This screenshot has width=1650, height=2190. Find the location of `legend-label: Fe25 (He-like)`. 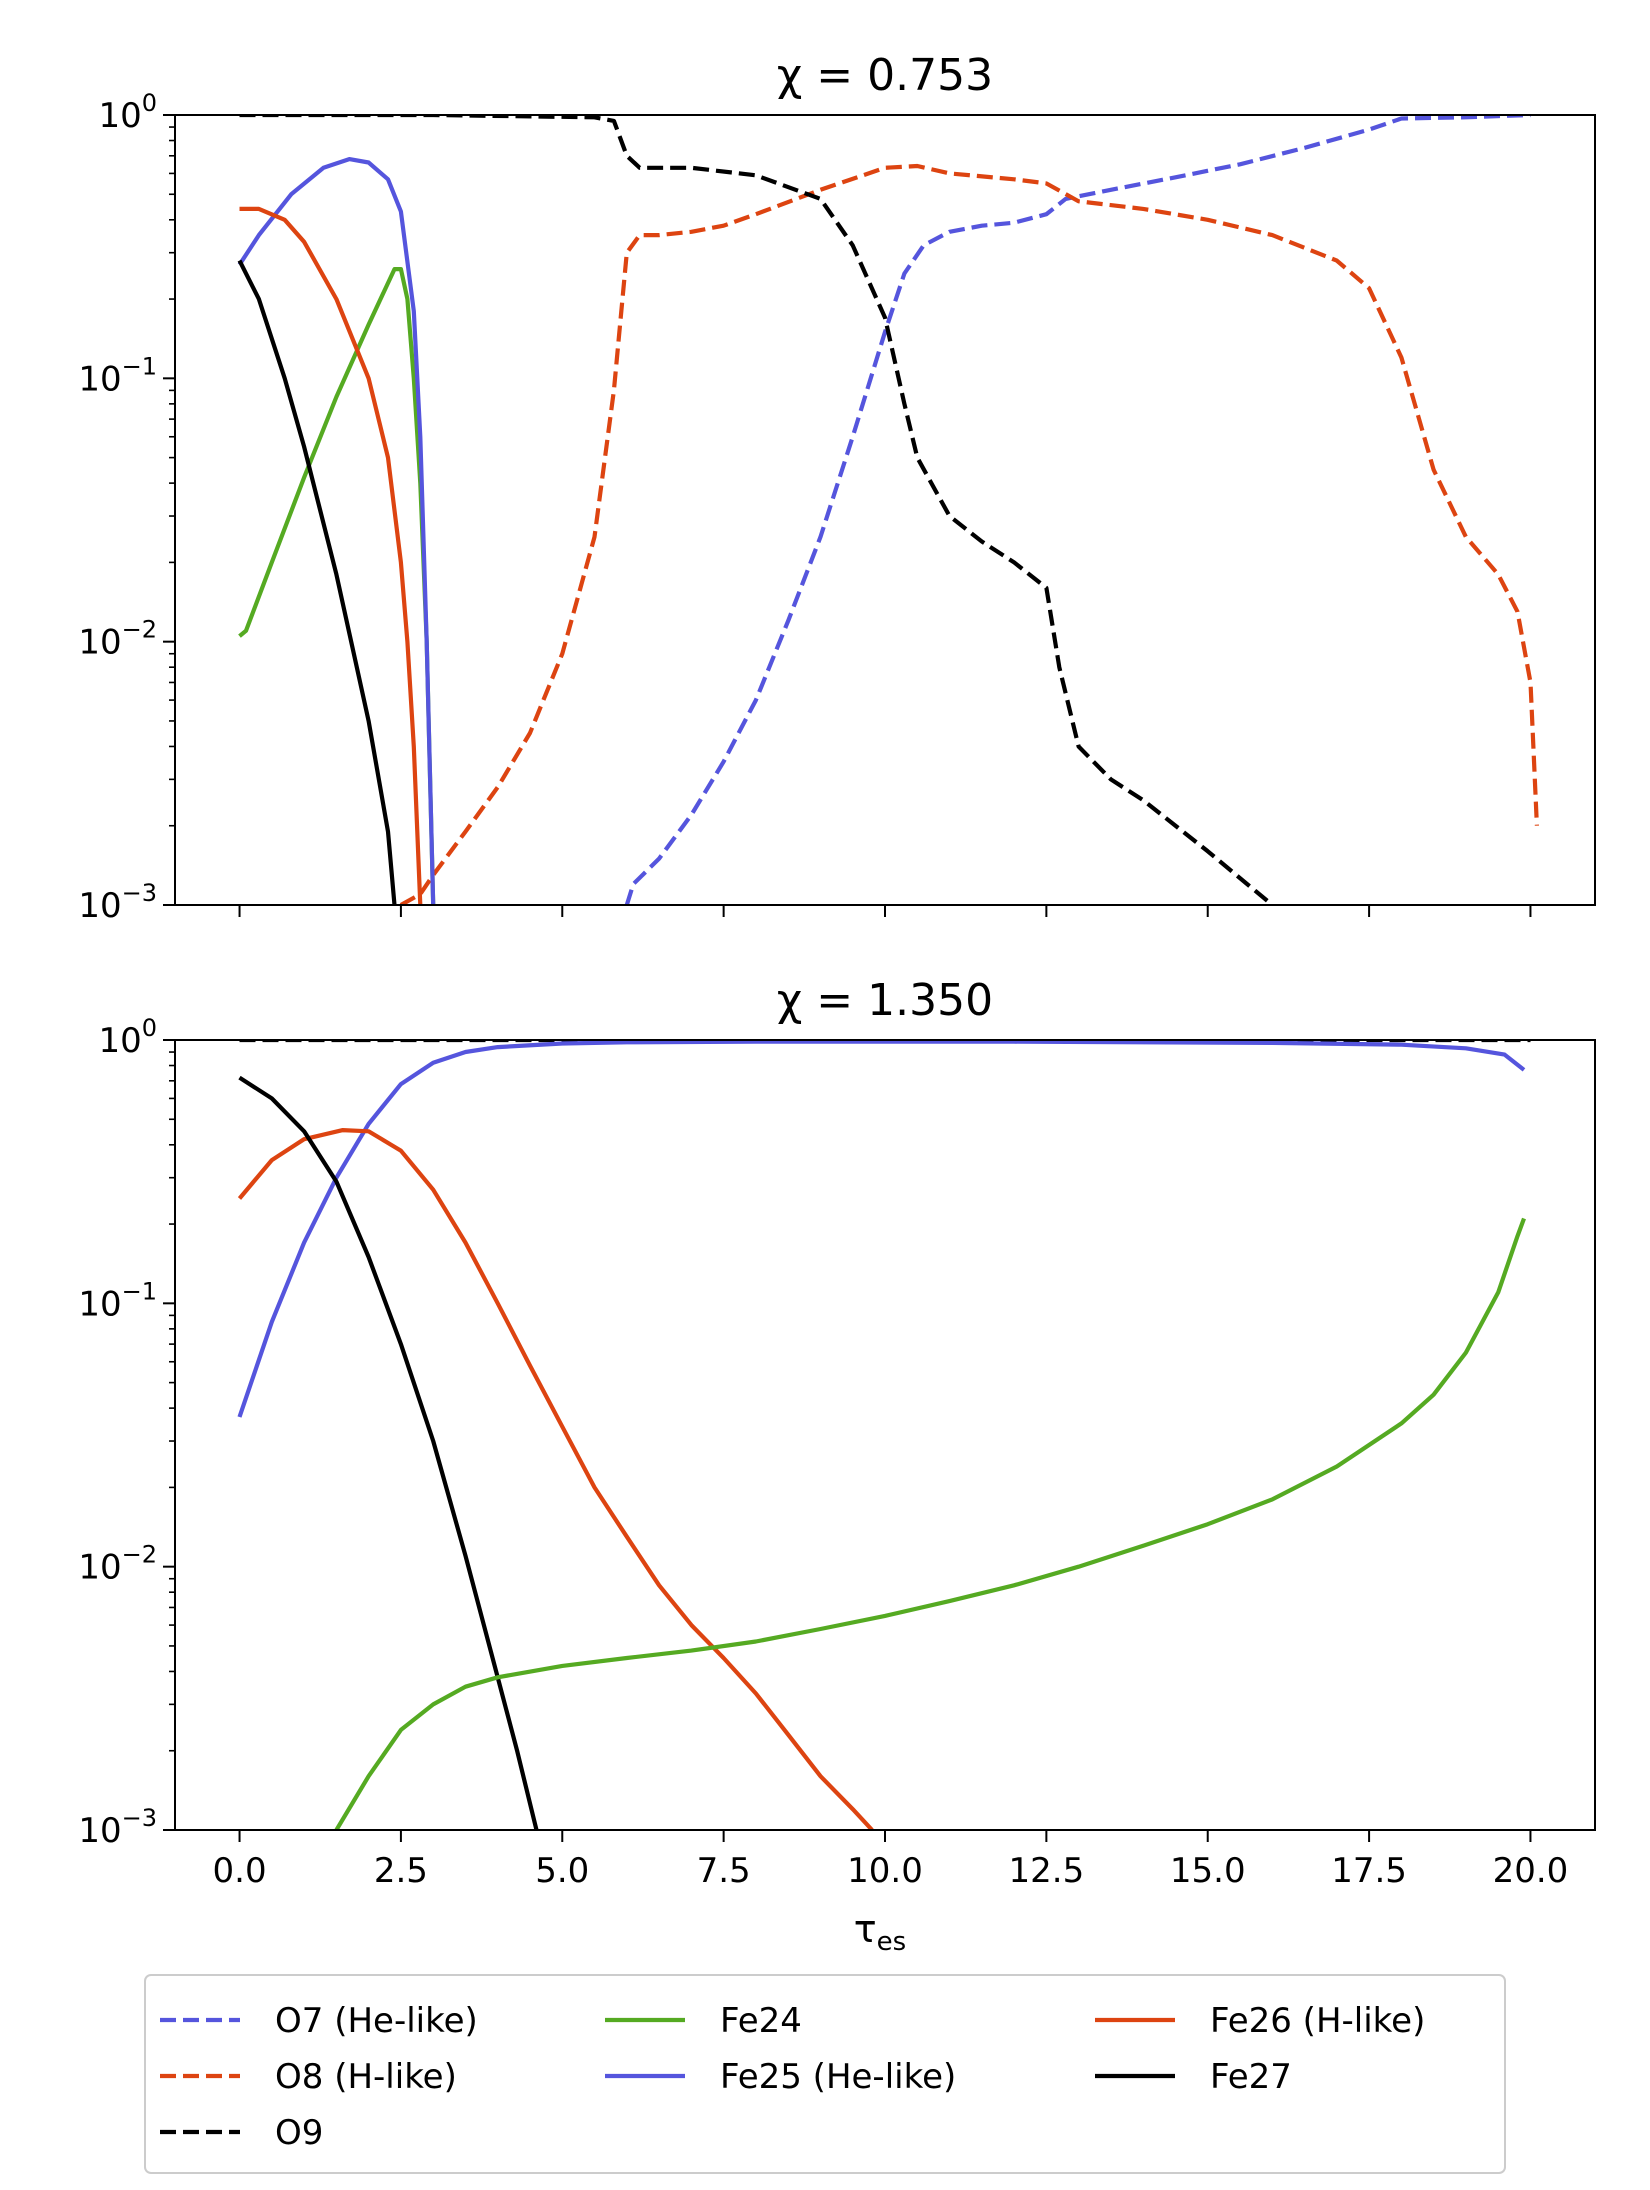

legend-label: Fe25 (He-like) is located at coordinates (838, 2077).